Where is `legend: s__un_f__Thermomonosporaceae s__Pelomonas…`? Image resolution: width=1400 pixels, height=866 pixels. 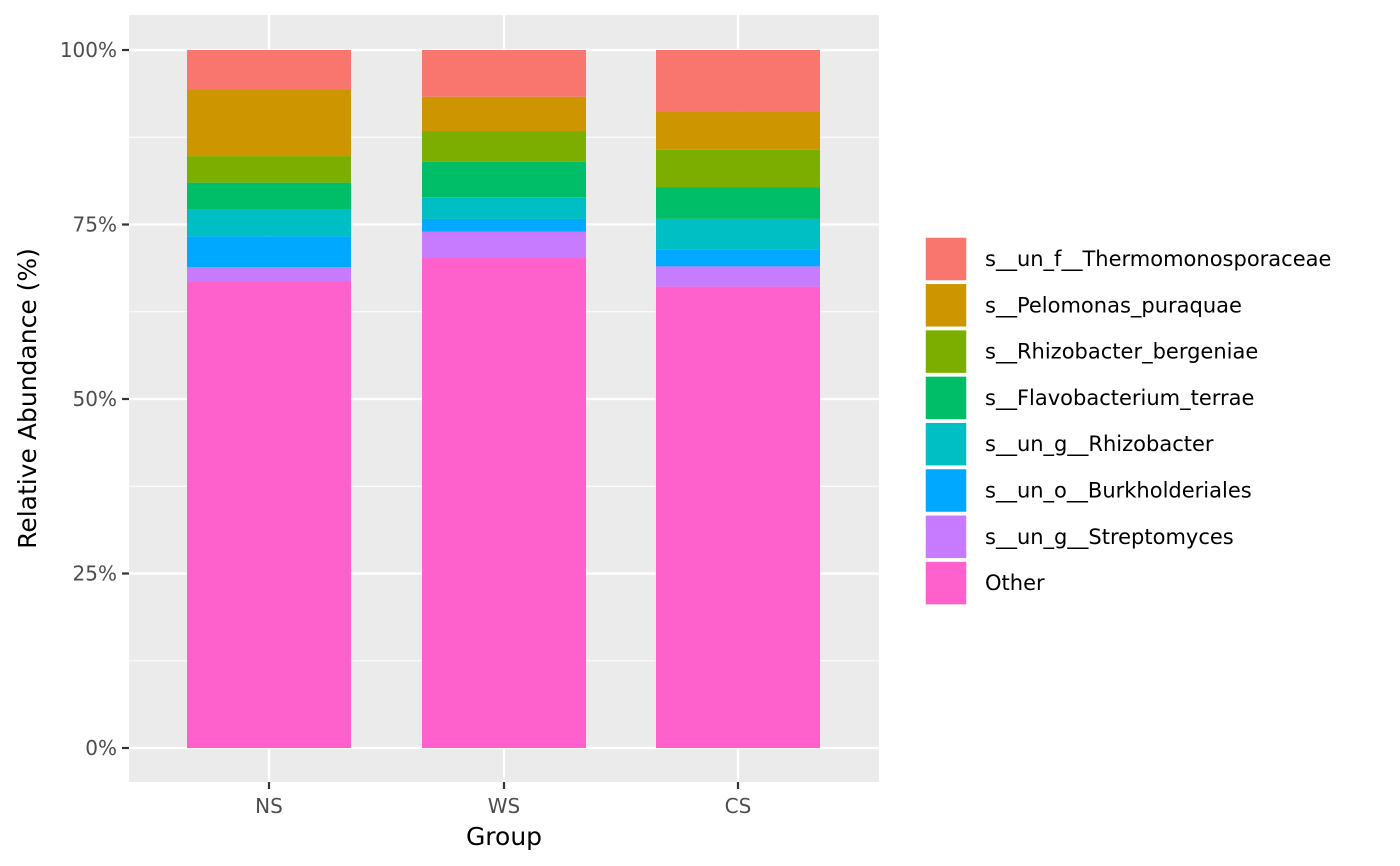 legend: s__un_f__Thermomonosporaceae s__Pelomonas… is located at coordinates (1127, 421).